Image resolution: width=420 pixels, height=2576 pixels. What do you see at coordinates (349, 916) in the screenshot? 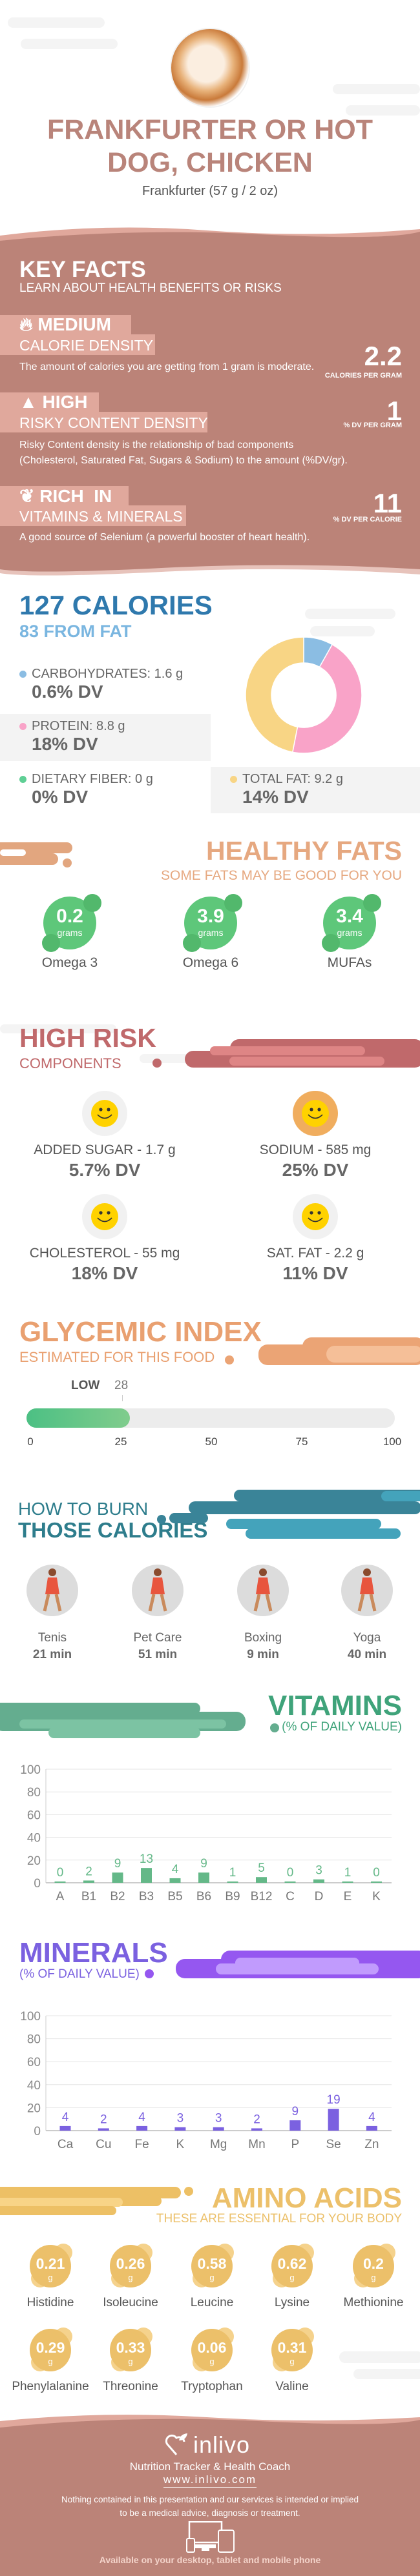
I see `fat-value: 3.4` at bounding box center [349, 916].